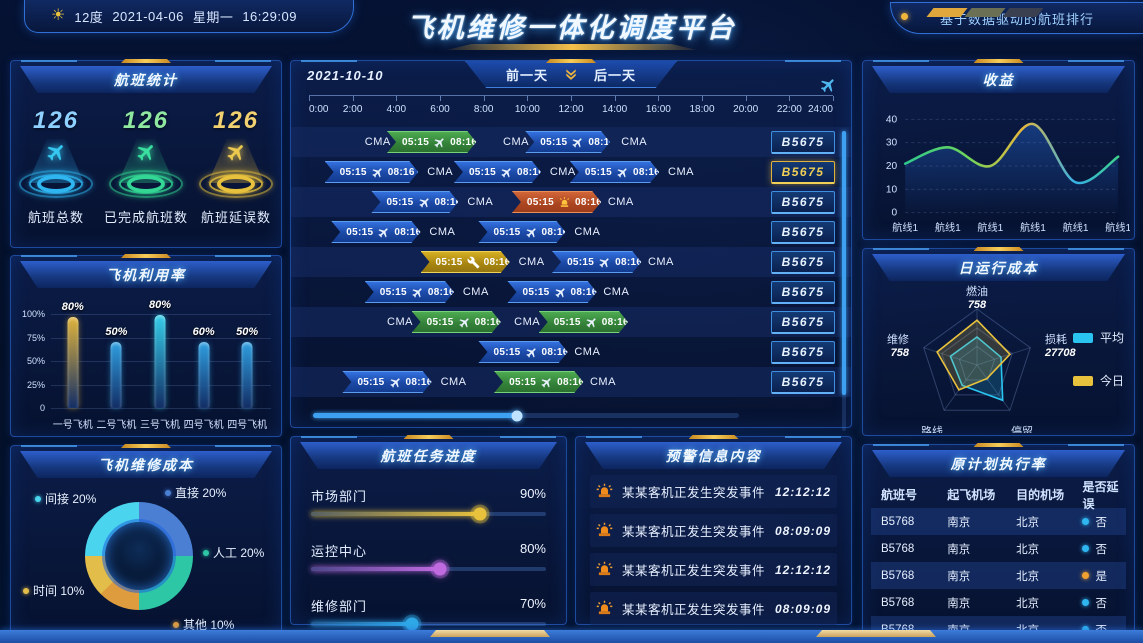 The image size is (1143, 643). What do you see at coordinates (490, 633) in the screenshot?
I see `footer-tab-decoration` at bounding box center [490, 633].